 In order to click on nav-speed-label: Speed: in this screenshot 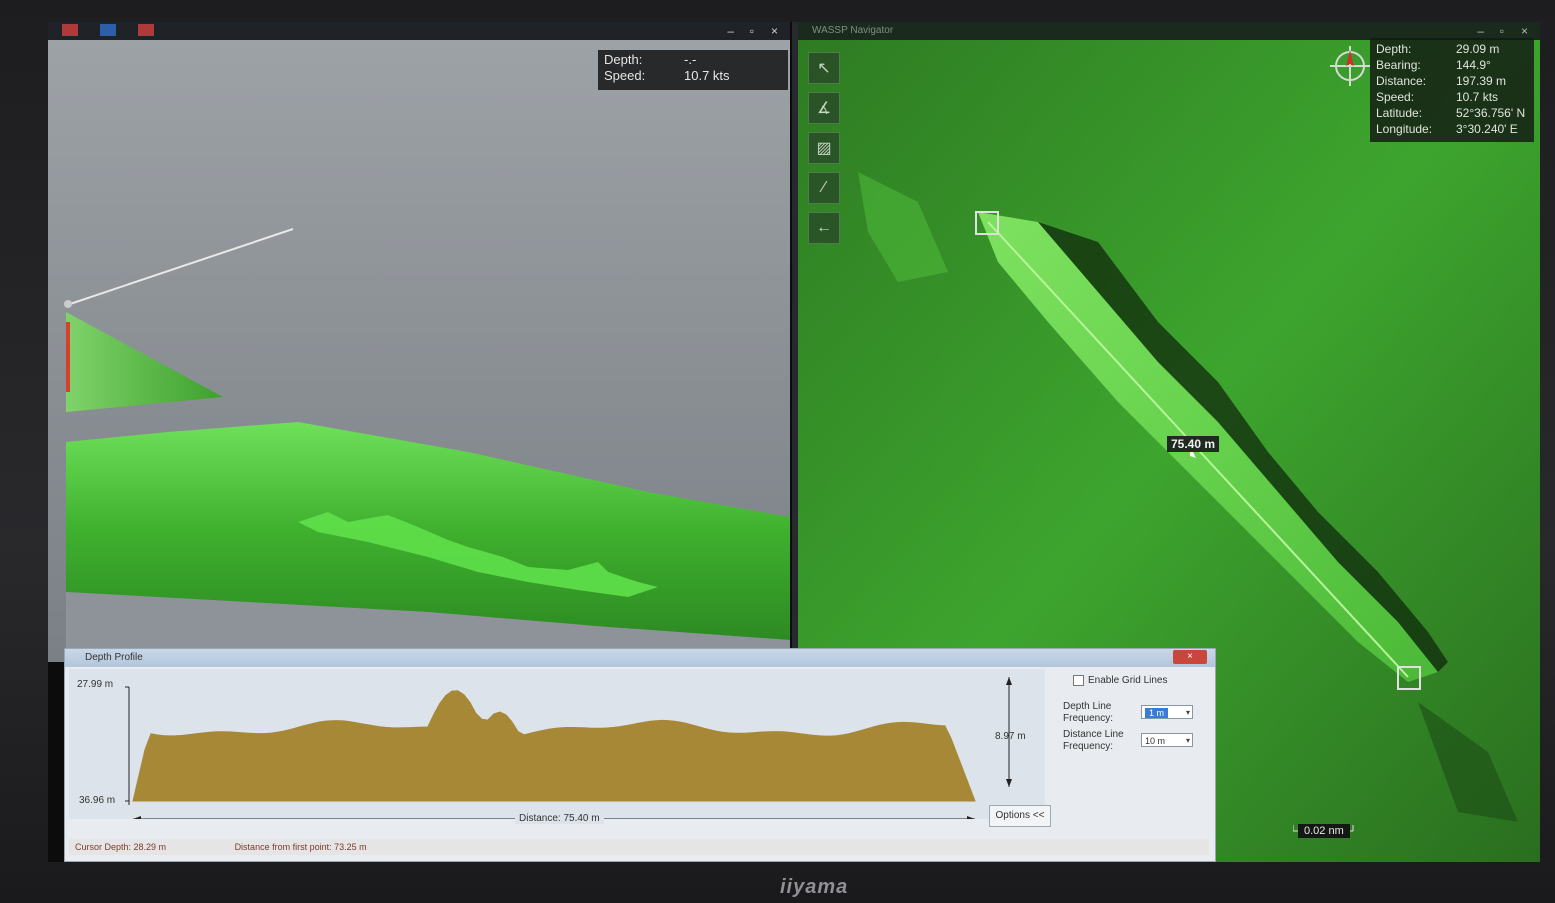, I will do `click(1395, 97)`.